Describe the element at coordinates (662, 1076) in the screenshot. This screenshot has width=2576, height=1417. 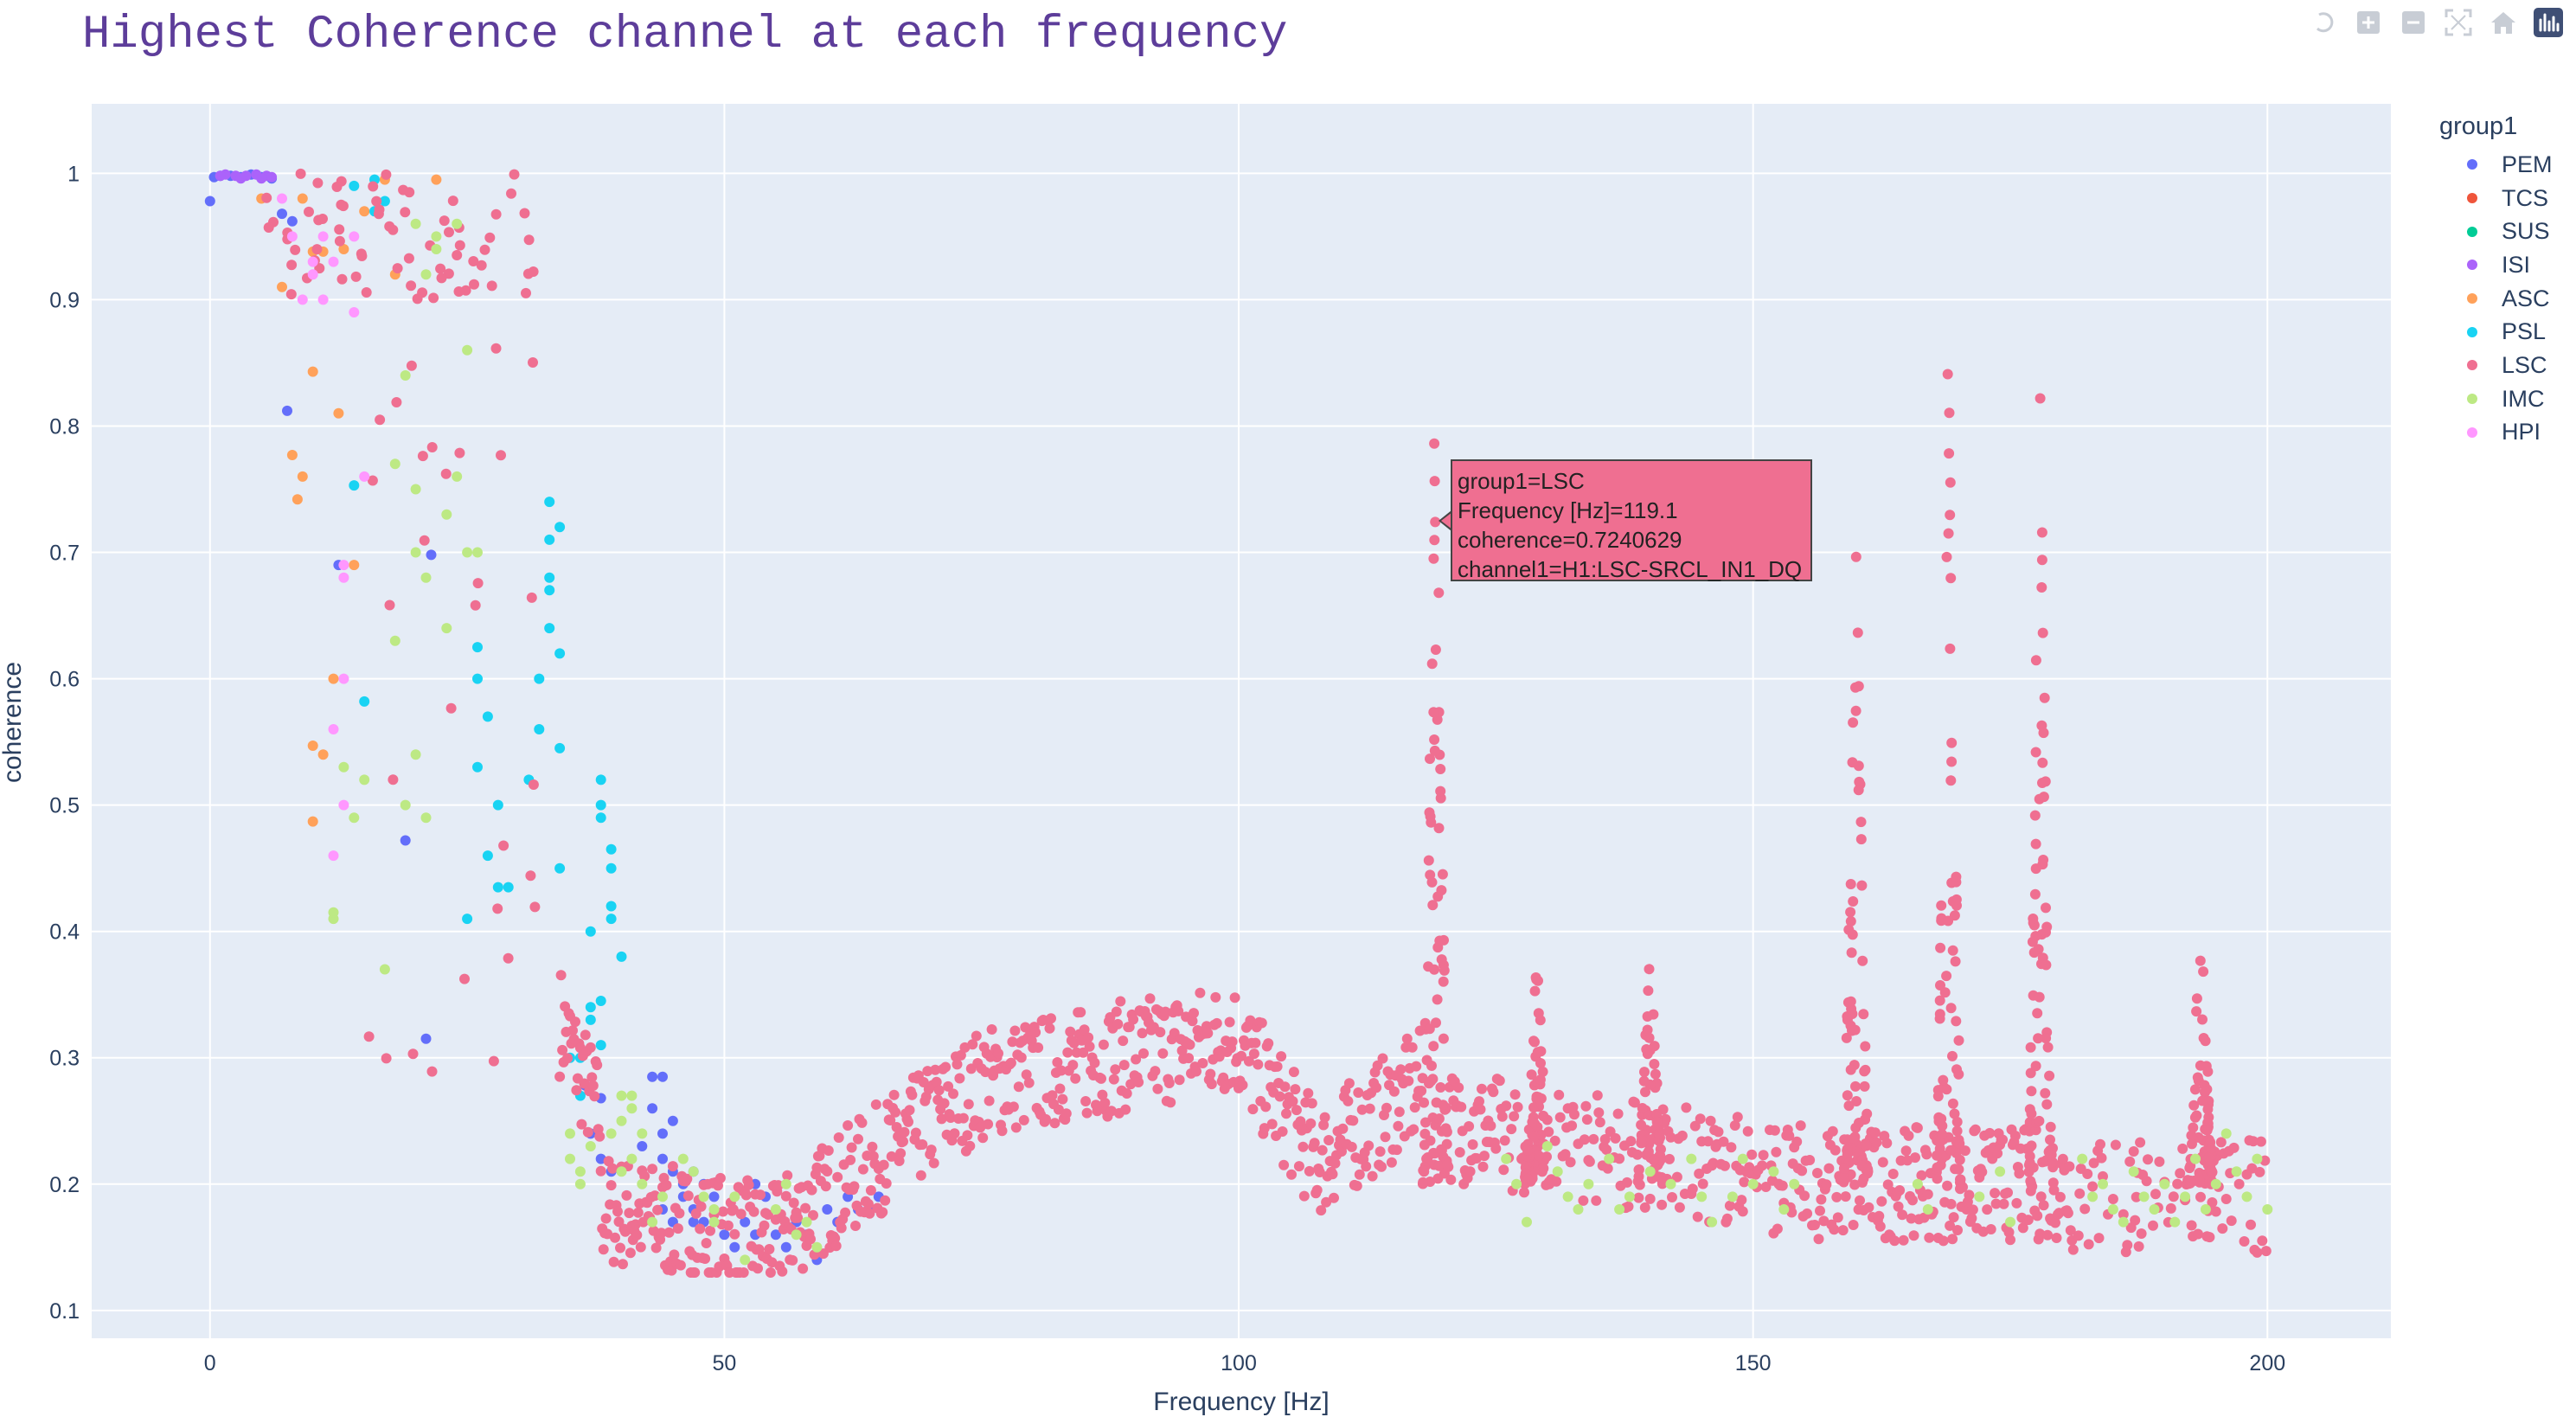
I see `data-point-pem` at that location.